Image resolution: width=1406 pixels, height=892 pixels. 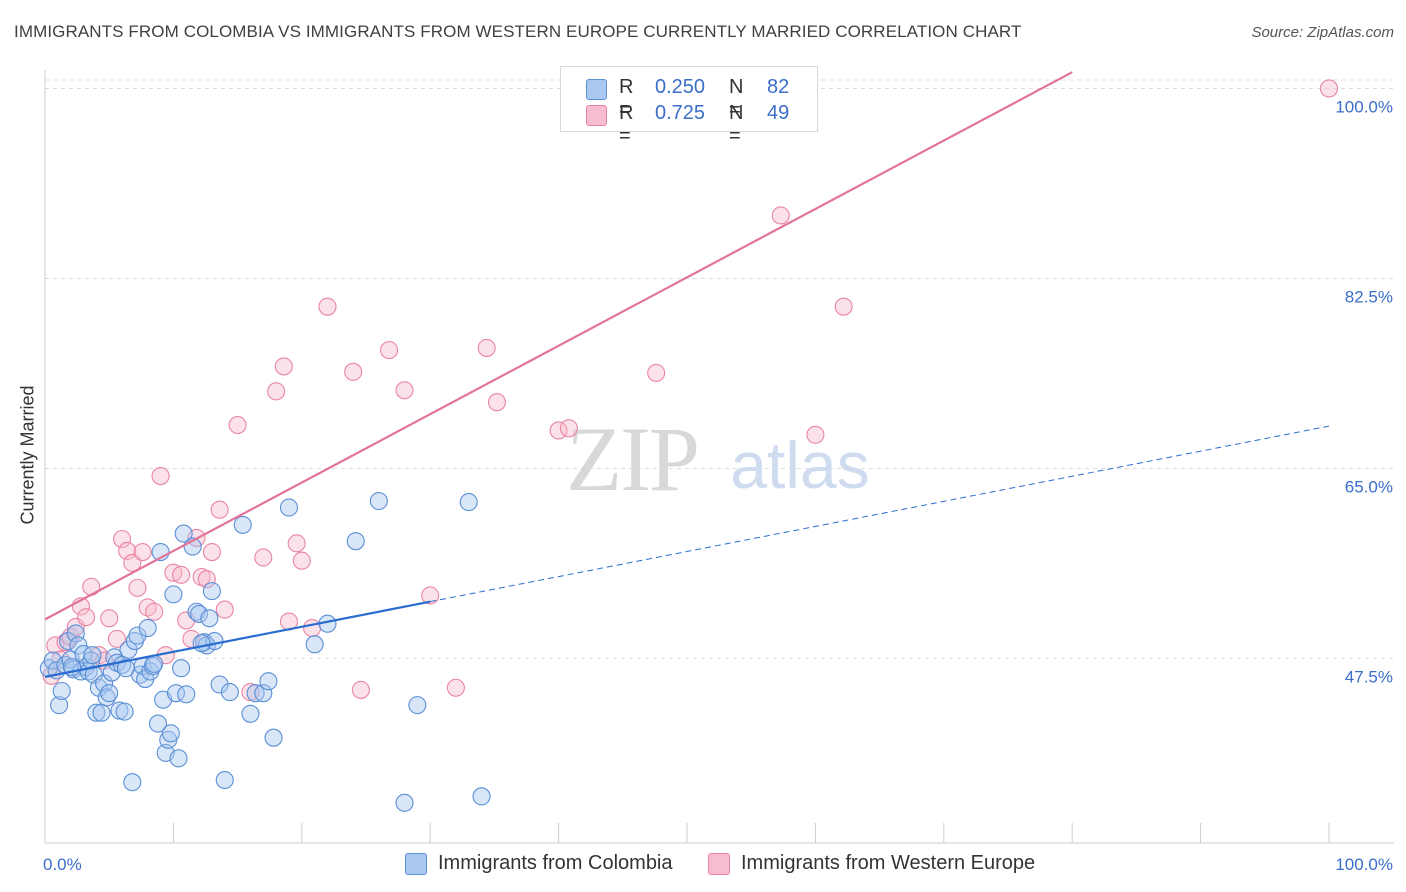 What do you see at coordinates (27, 455) in the screenshot?
I see `y-axis-label: Currently Married` at bounding box center [27, 455].